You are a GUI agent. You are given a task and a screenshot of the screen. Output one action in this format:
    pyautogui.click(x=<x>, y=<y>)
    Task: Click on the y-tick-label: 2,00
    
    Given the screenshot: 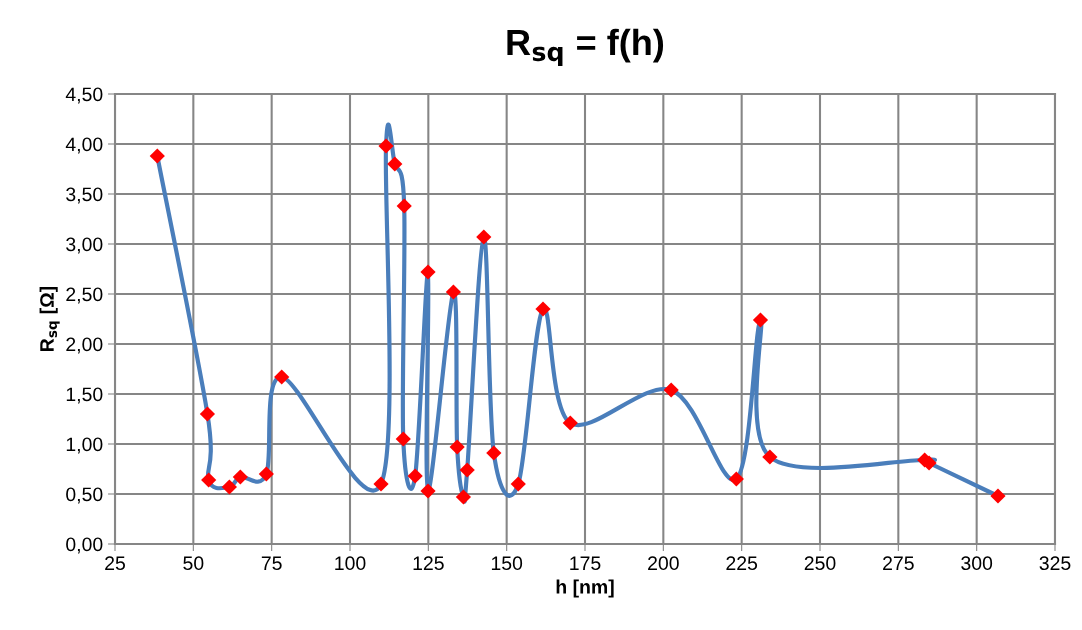 What is the action you would take?
    pyautogui.click(x=84, y=345)
    